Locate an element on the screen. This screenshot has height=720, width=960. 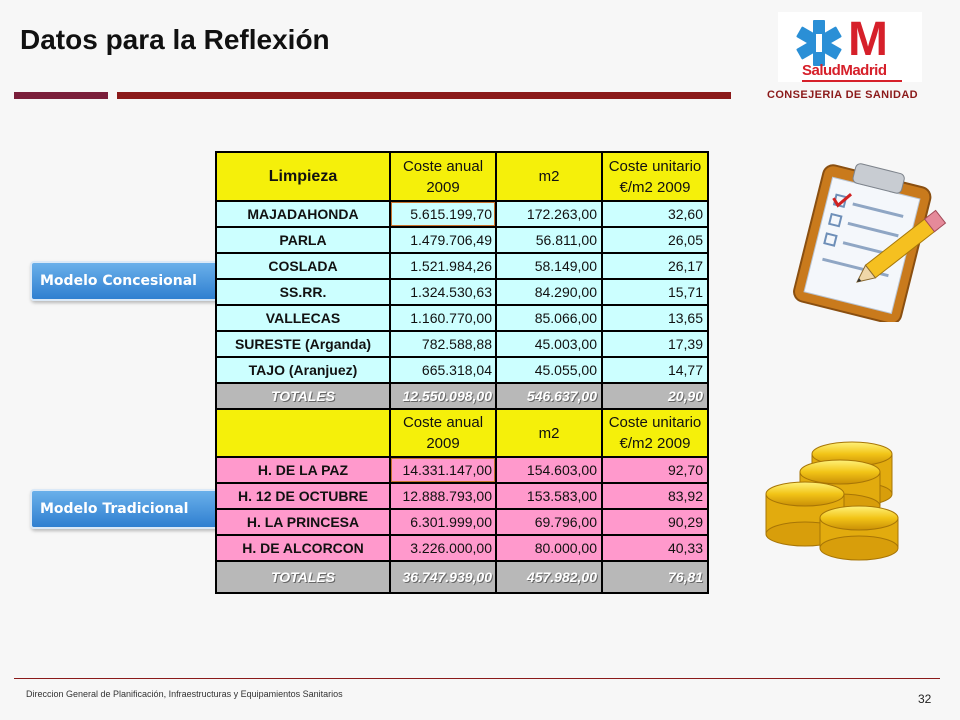
modelo-tradicional-label: Modelo Tradicional is located at coordinates (125, 509).